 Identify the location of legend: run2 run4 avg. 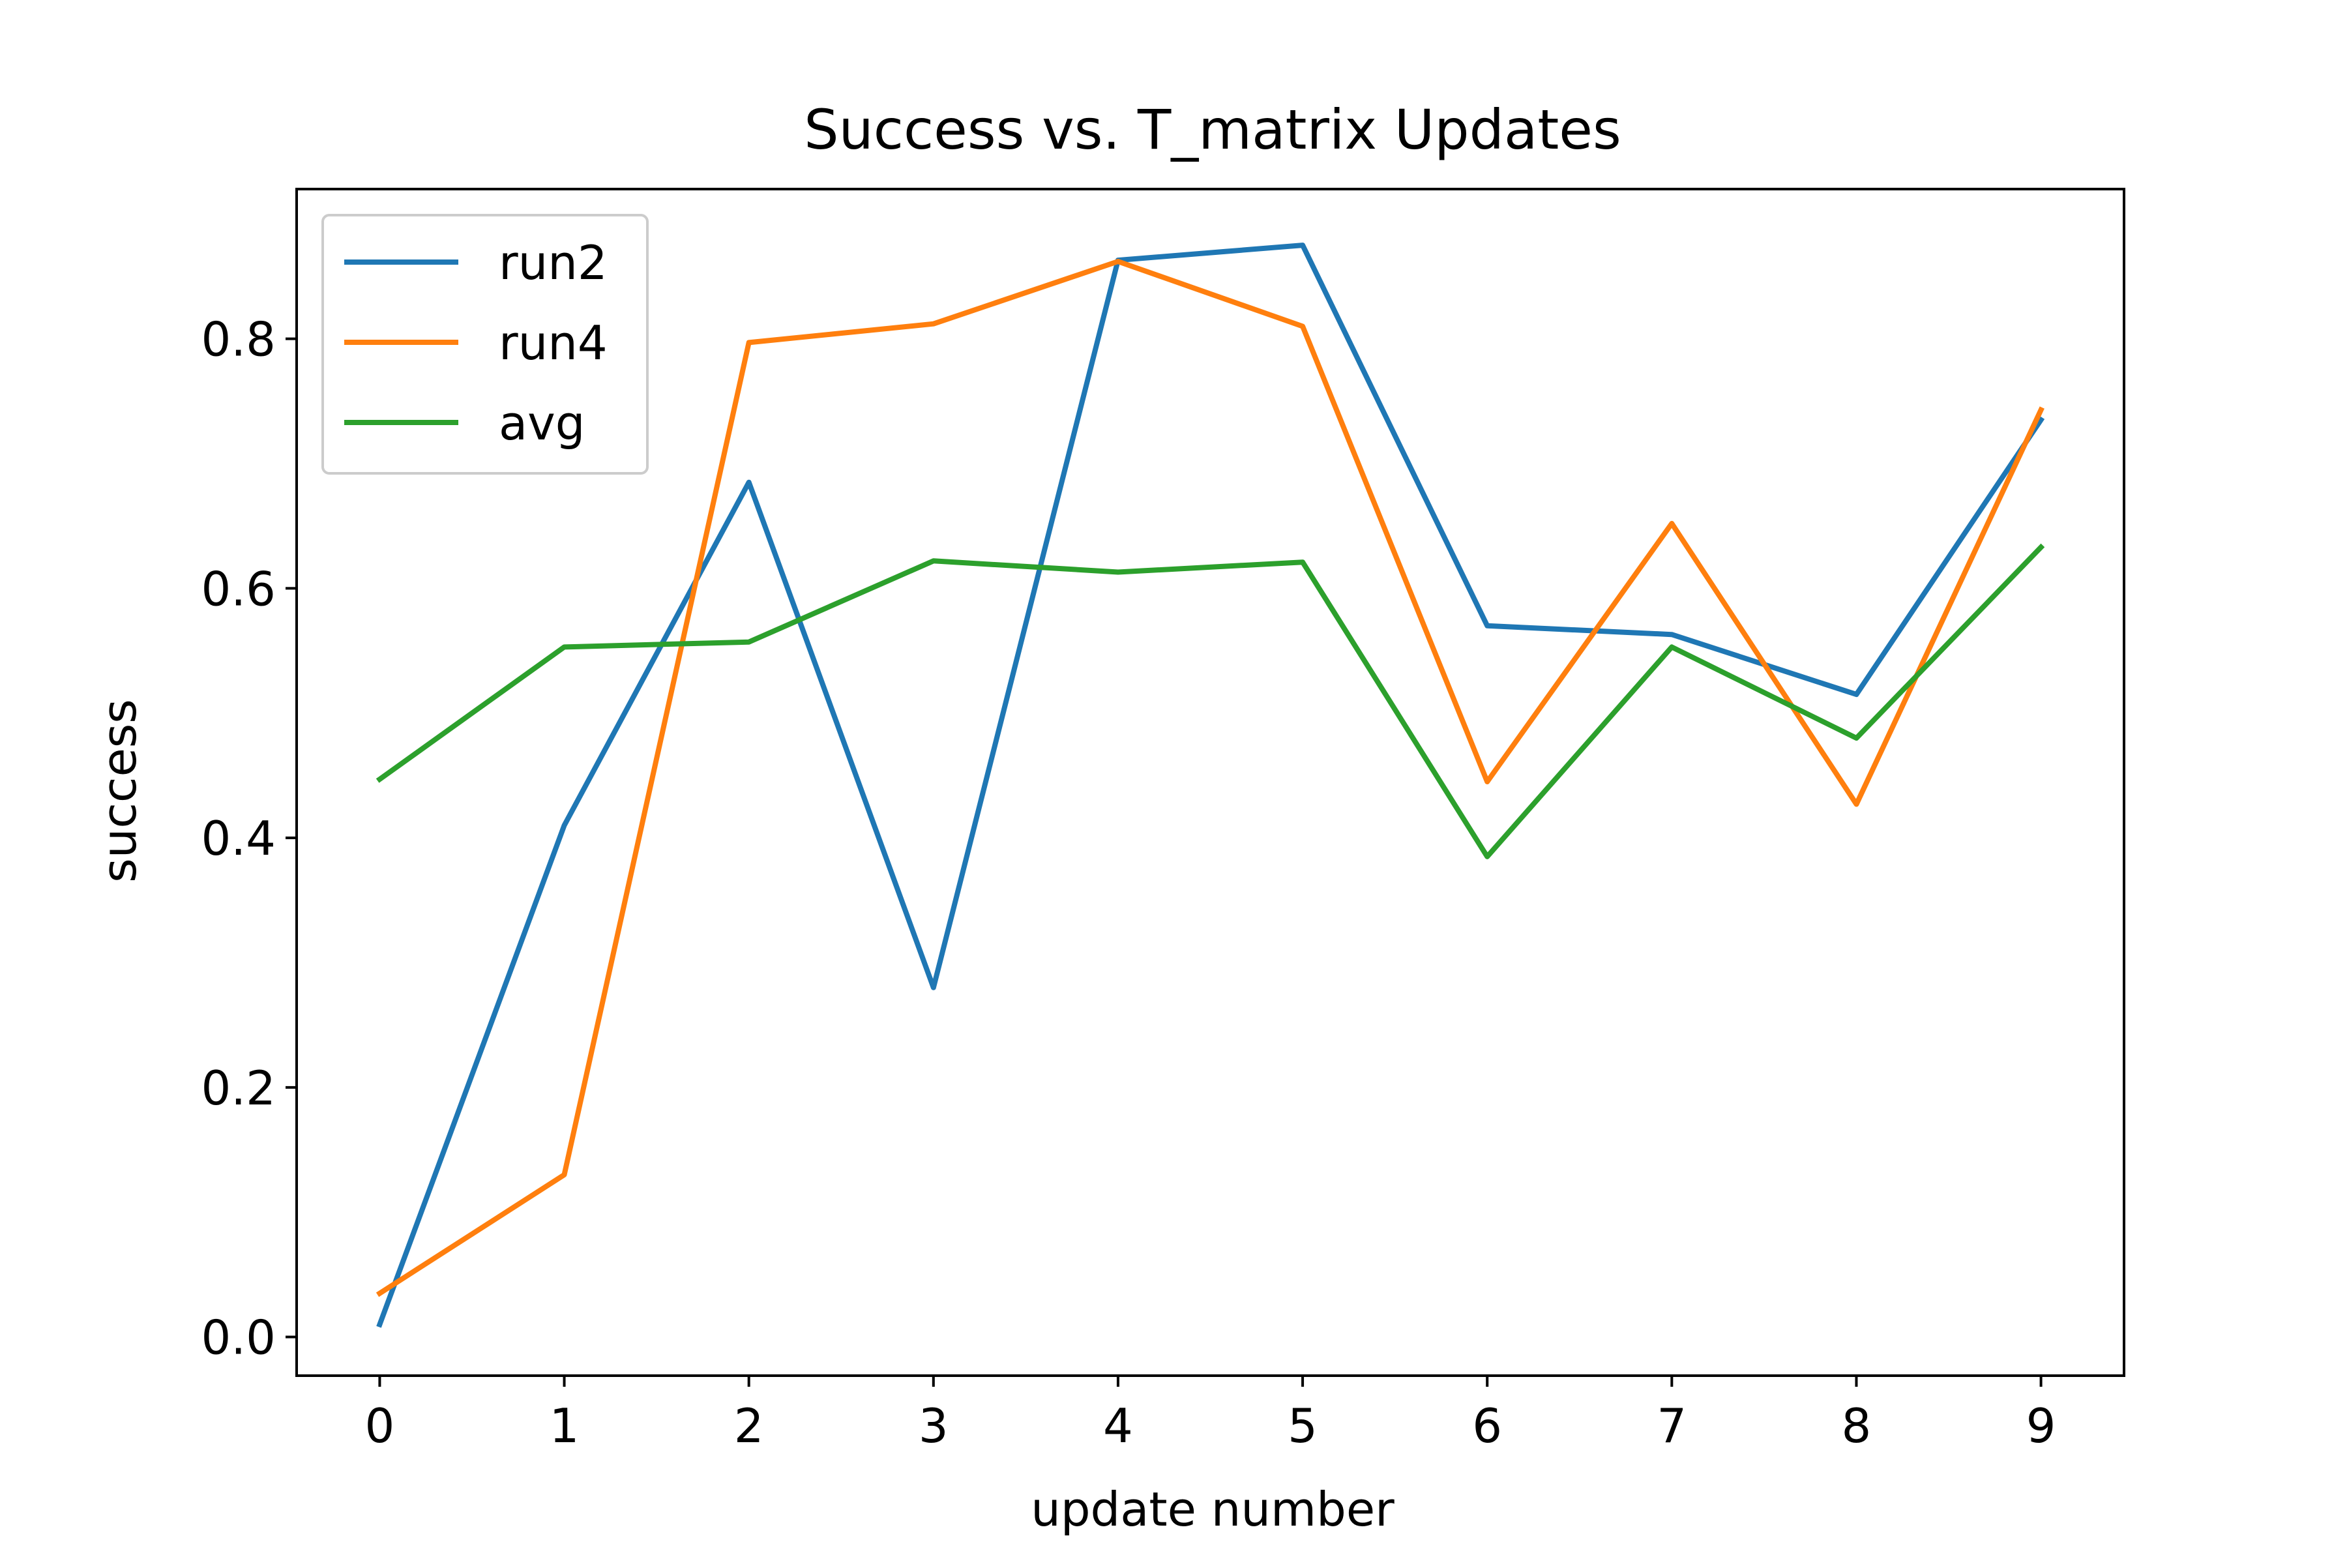
(485, 344).